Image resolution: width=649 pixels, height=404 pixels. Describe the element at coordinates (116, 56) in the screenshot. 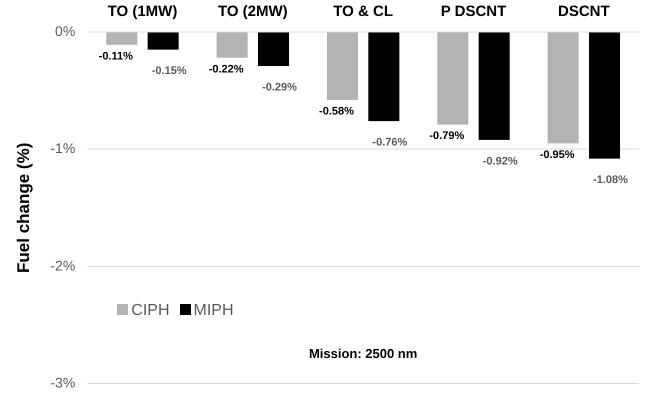

I see `data-label: -0.11%` at that location.